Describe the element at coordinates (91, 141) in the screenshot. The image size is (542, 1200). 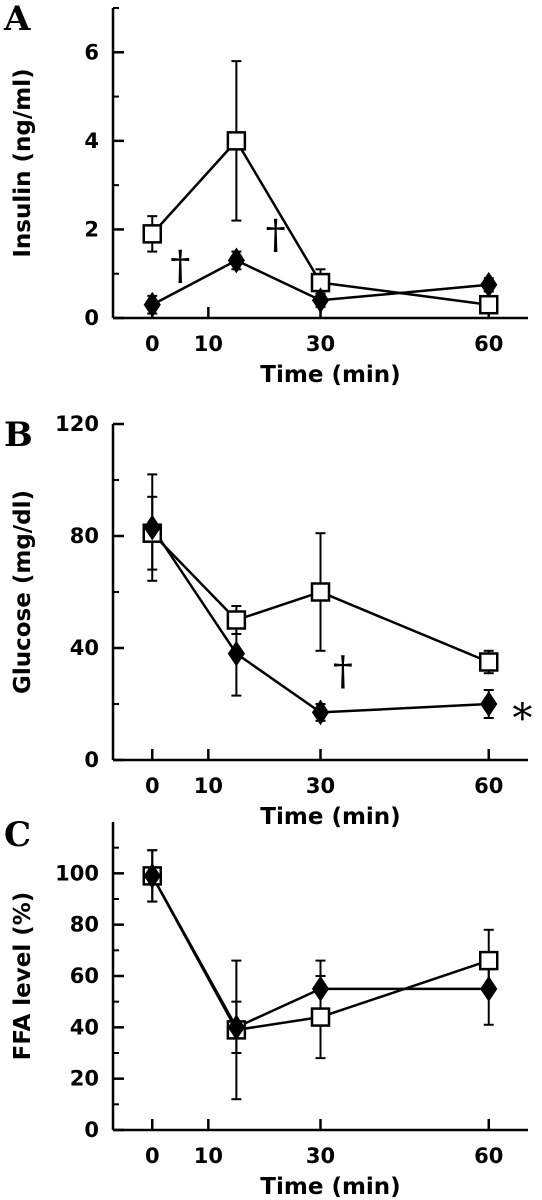
I see `y-tick-label: 4` at that location.